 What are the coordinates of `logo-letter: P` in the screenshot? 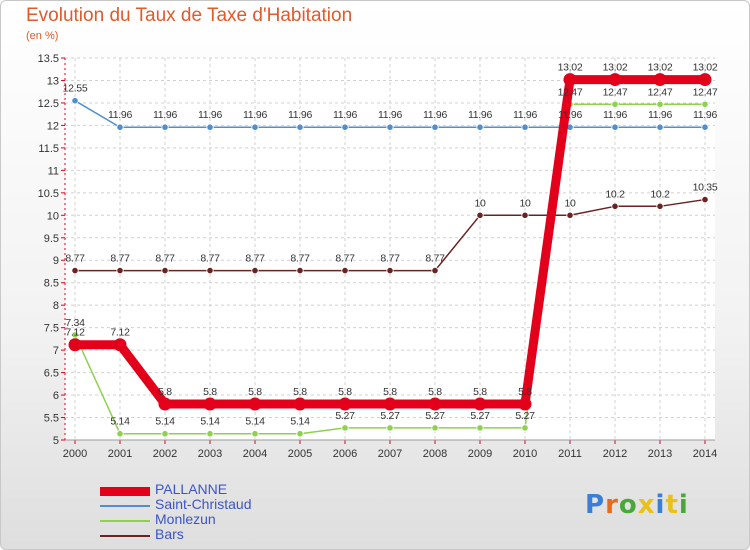 It's located at (595, 505).